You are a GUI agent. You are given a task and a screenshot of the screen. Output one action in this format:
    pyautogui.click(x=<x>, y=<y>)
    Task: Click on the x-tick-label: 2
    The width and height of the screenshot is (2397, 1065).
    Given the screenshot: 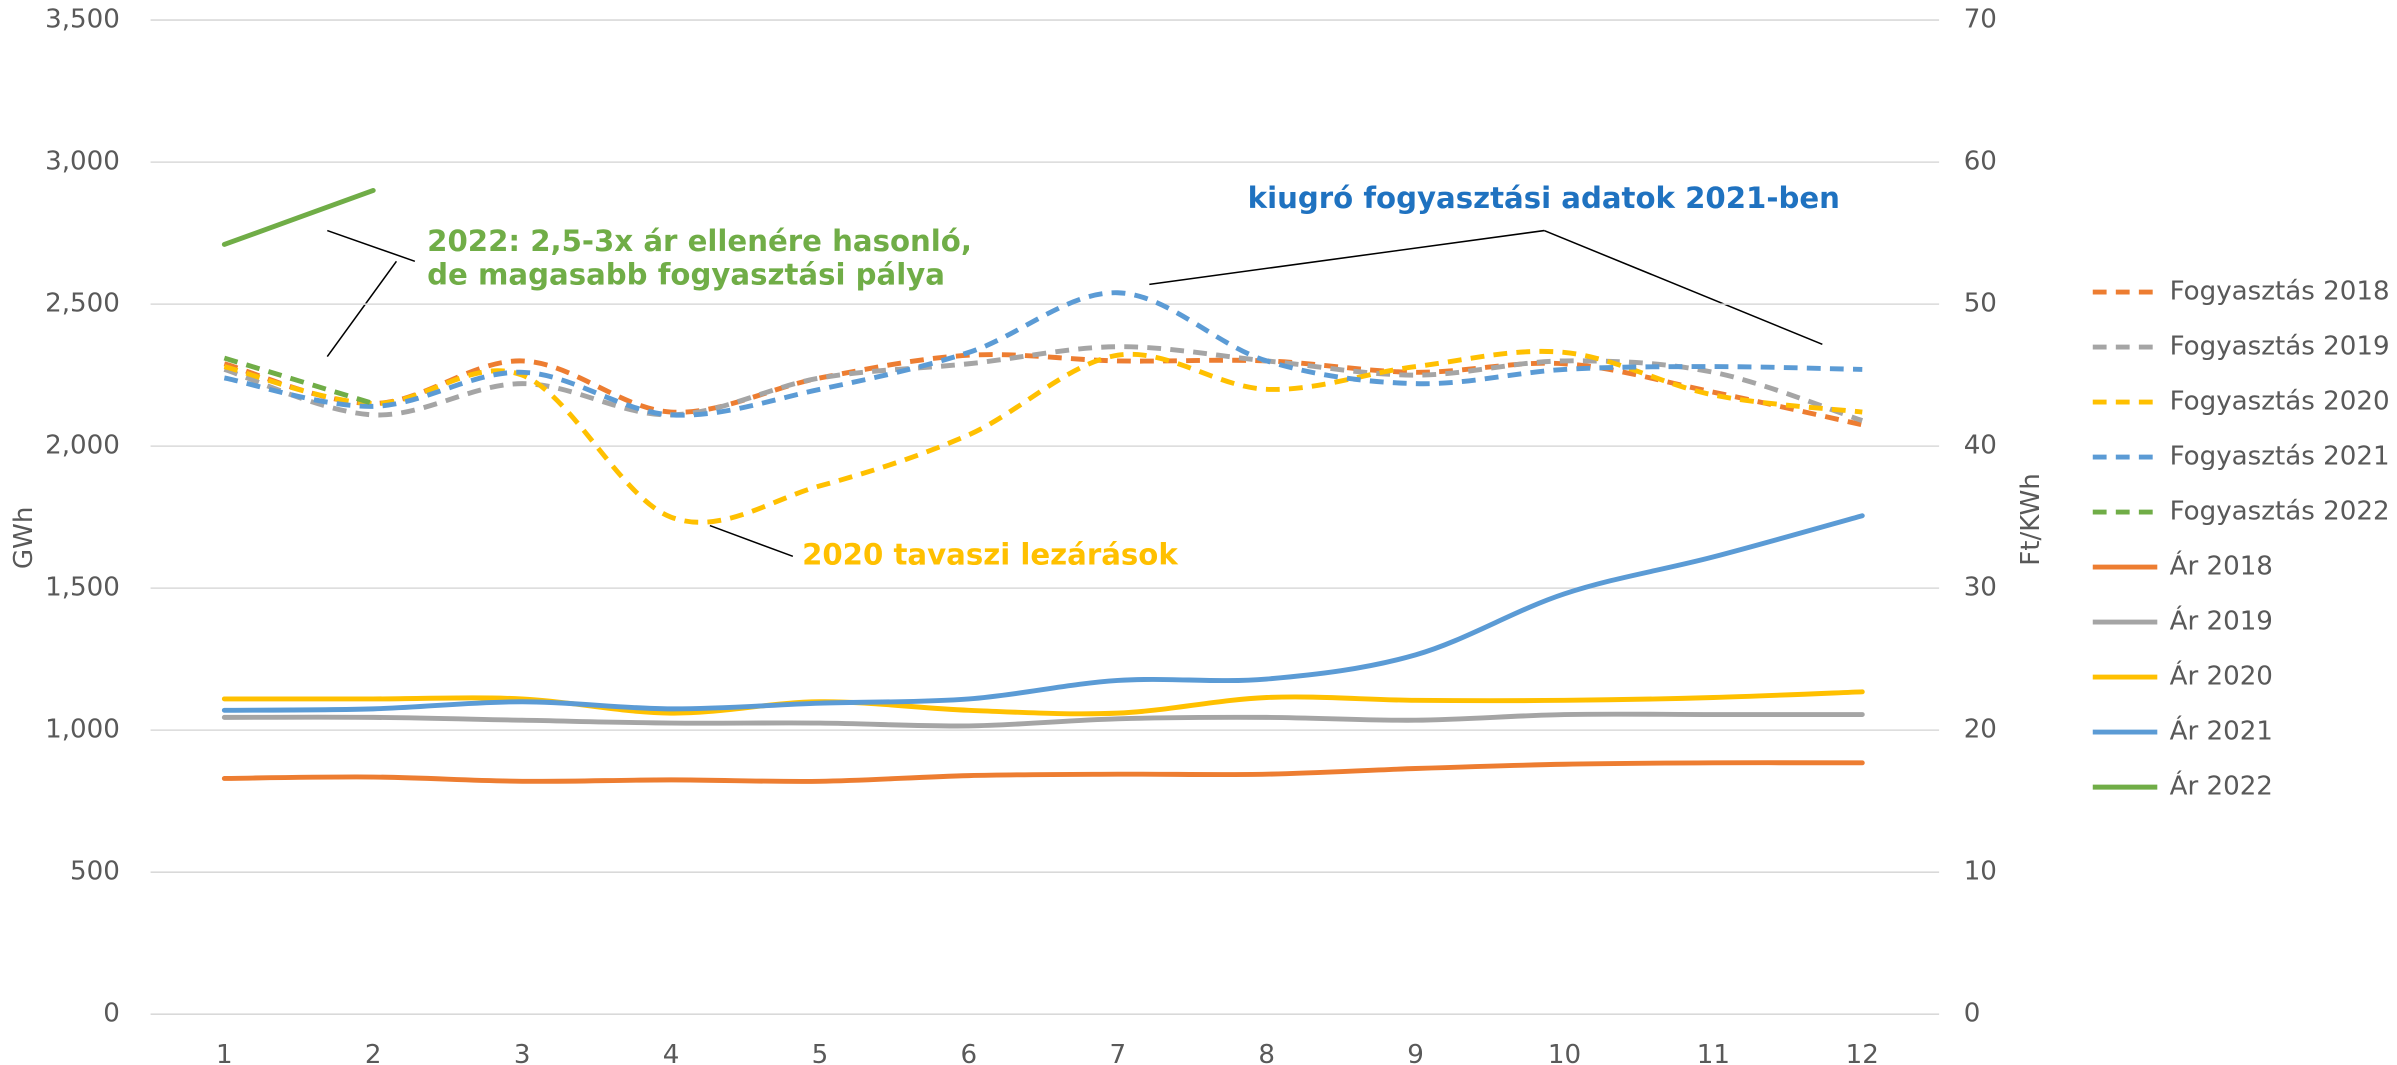 What is the action you would take?
    pyautogui.click(x=373, y=1052)
    